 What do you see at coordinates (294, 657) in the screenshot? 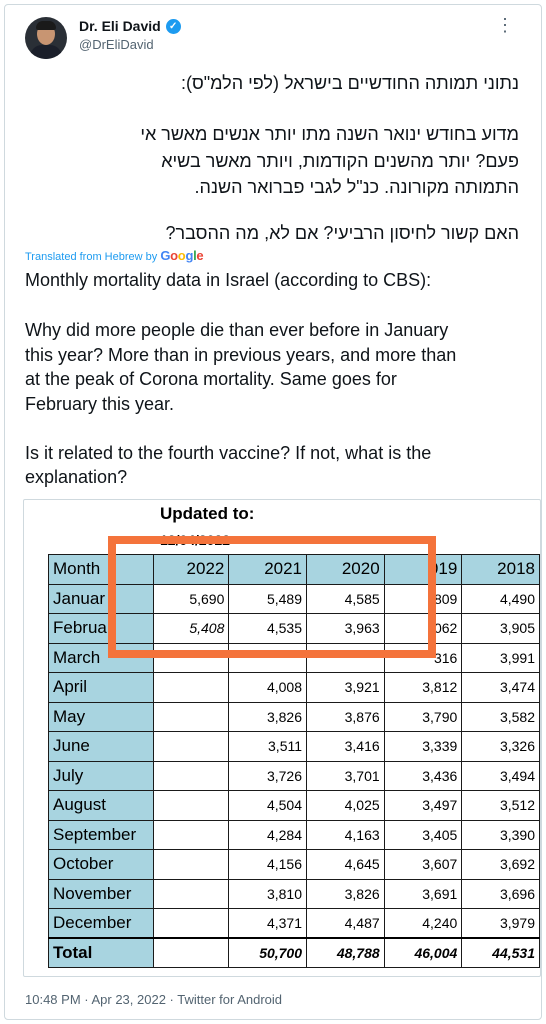
I see `table-row: March 316 3,991` at bounding box center [294, 657].